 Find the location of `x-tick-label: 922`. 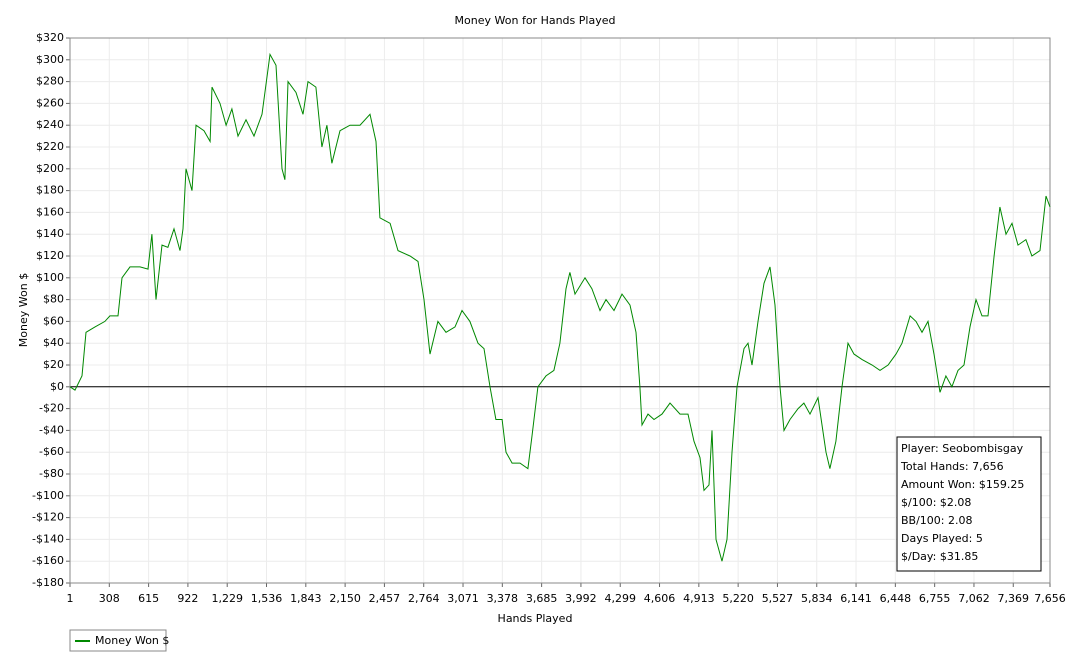

x-tick-label: 922 is located at coordinates (187, 598).